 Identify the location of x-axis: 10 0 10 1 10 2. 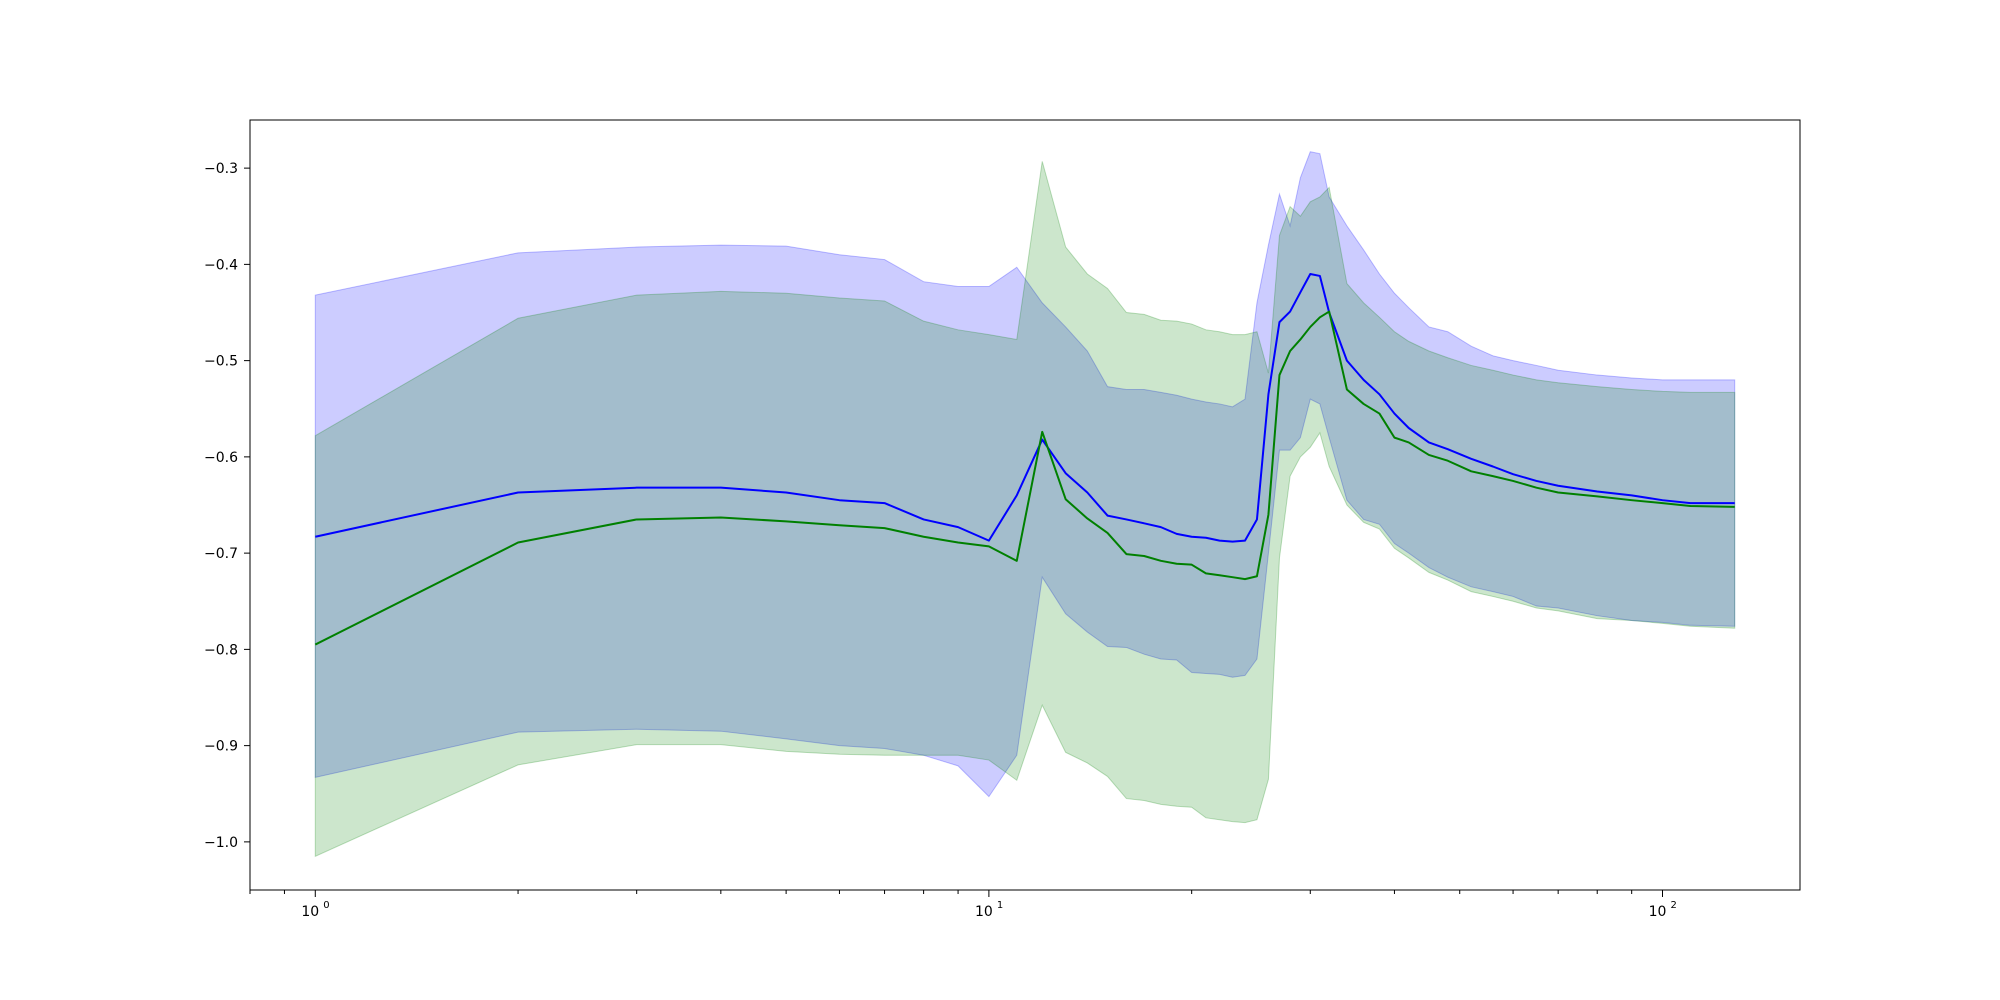
(963, 905).